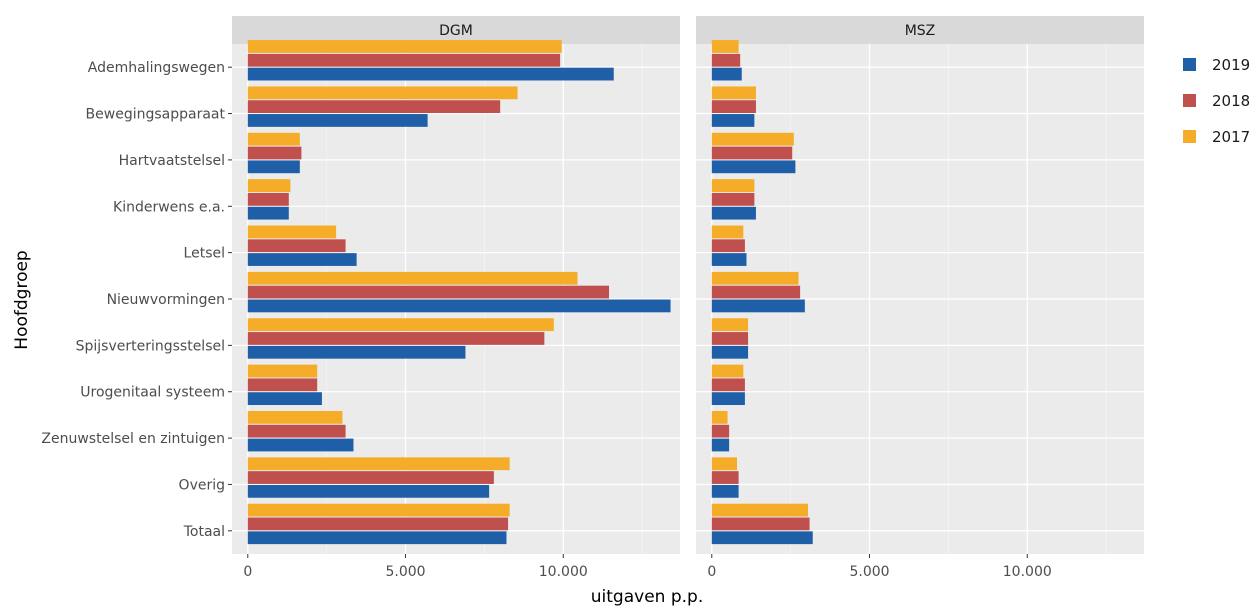 This screenshot has width=1254, height=608. Describe the element at coordinates (172, 161) in the screenshot. I see `y-tick-label: Hartvaatstelsel` at that location.